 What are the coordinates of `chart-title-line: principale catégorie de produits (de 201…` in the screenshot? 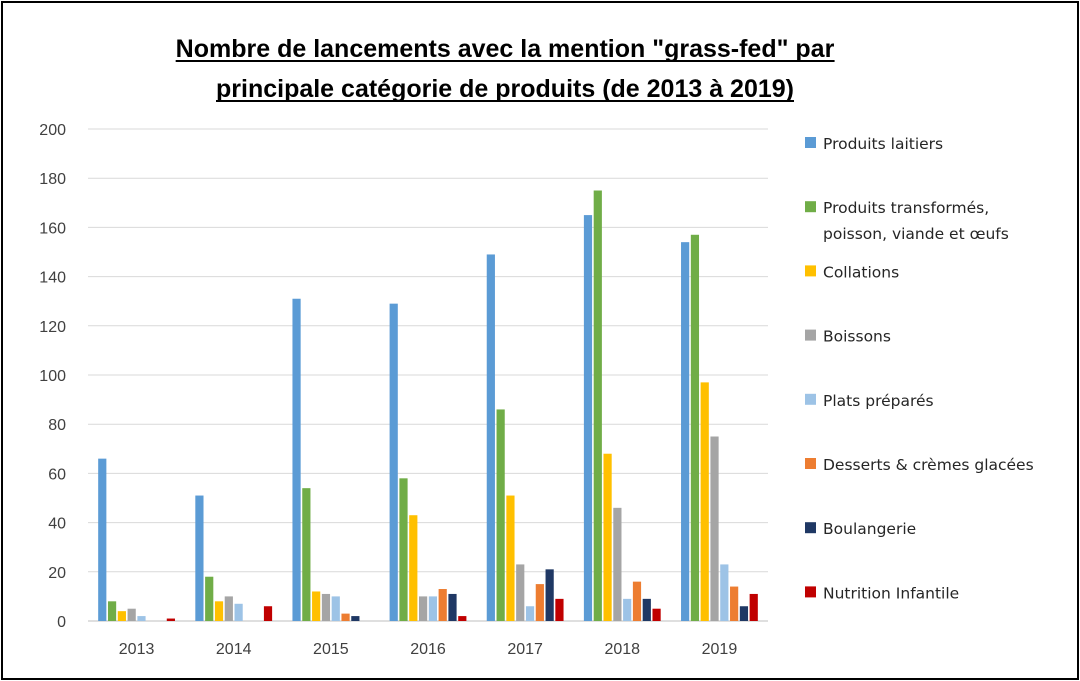 It's located at (505, 89).